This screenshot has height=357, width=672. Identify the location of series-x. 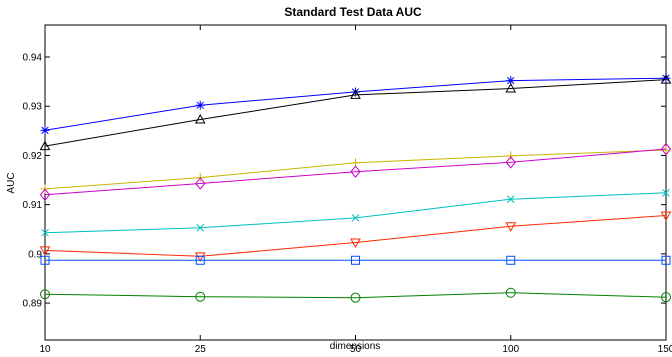
(355, 212).